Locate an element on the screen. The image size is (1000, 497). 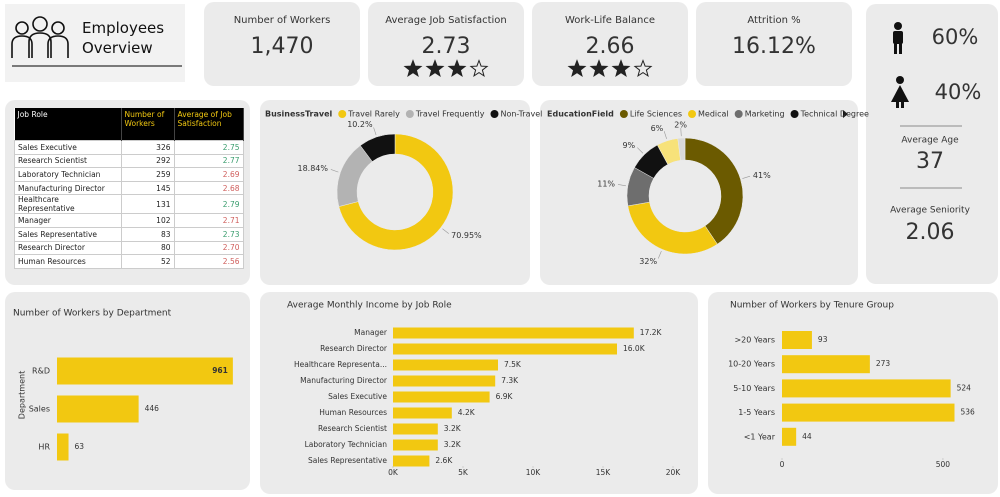
stat-value: 2.06 is located at coordinates (930, 232).